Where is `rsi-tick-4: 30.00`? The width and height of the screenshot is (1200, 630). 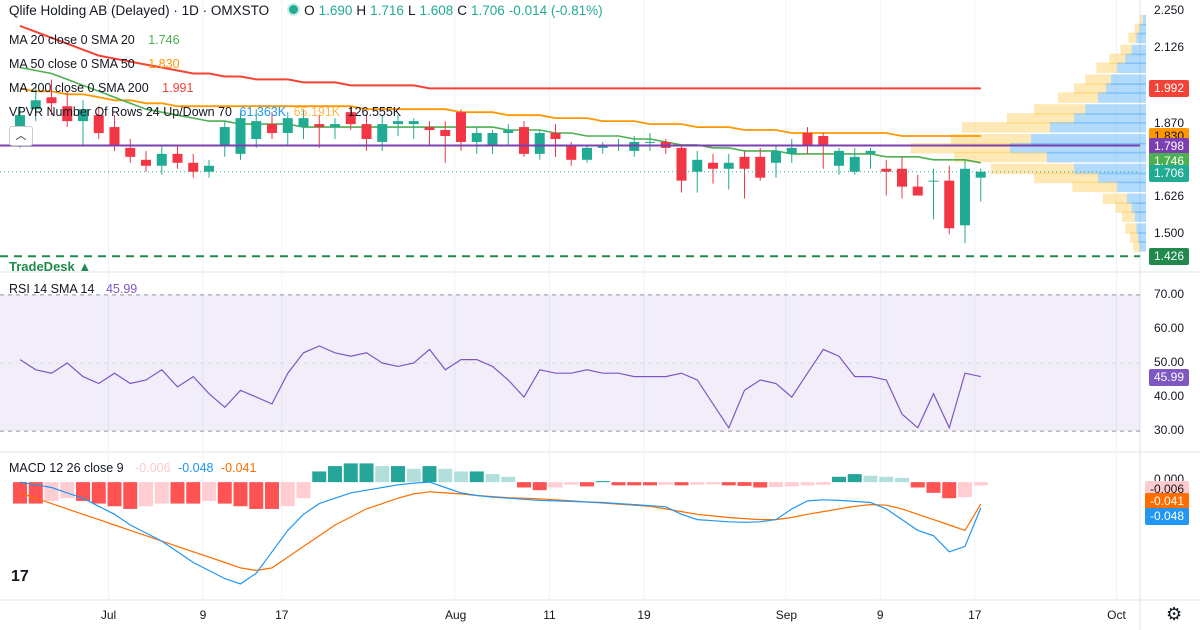 rsi-tick-4: 30.00 is located at coordinates (1169, 430).